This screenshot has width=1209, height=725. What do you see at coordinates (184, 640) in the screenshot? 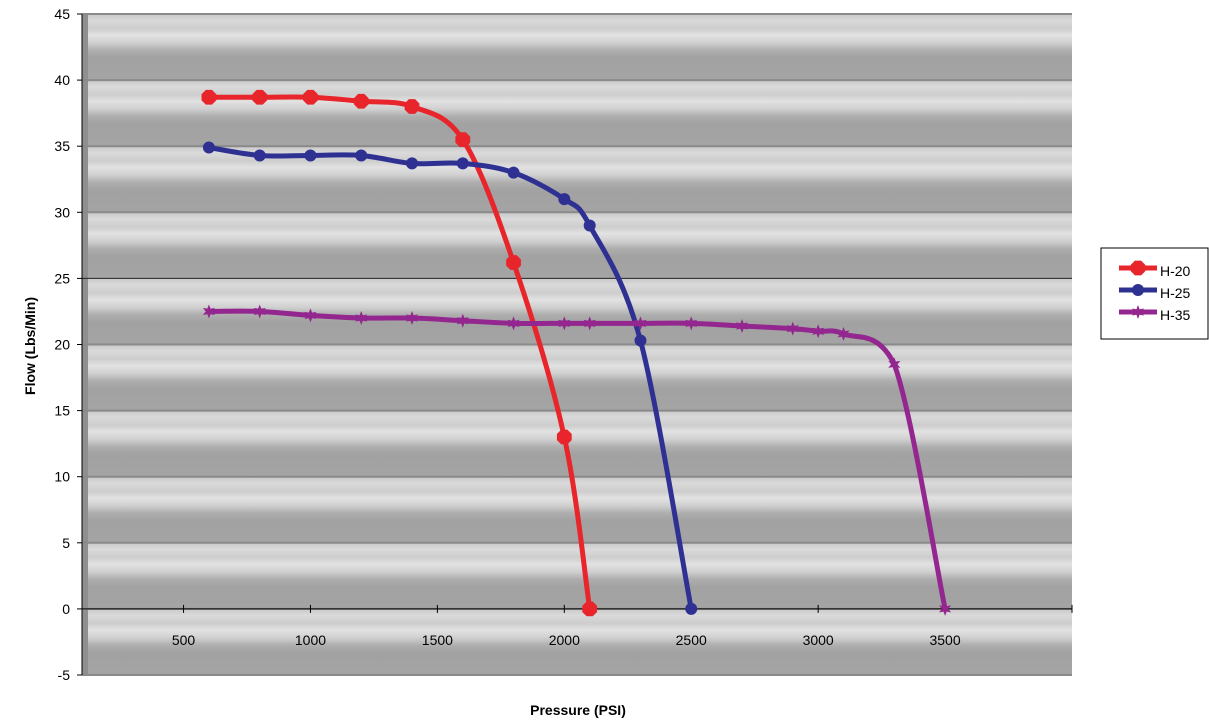
I see `x-tick-label: 500` at bounding box center [184, 640].